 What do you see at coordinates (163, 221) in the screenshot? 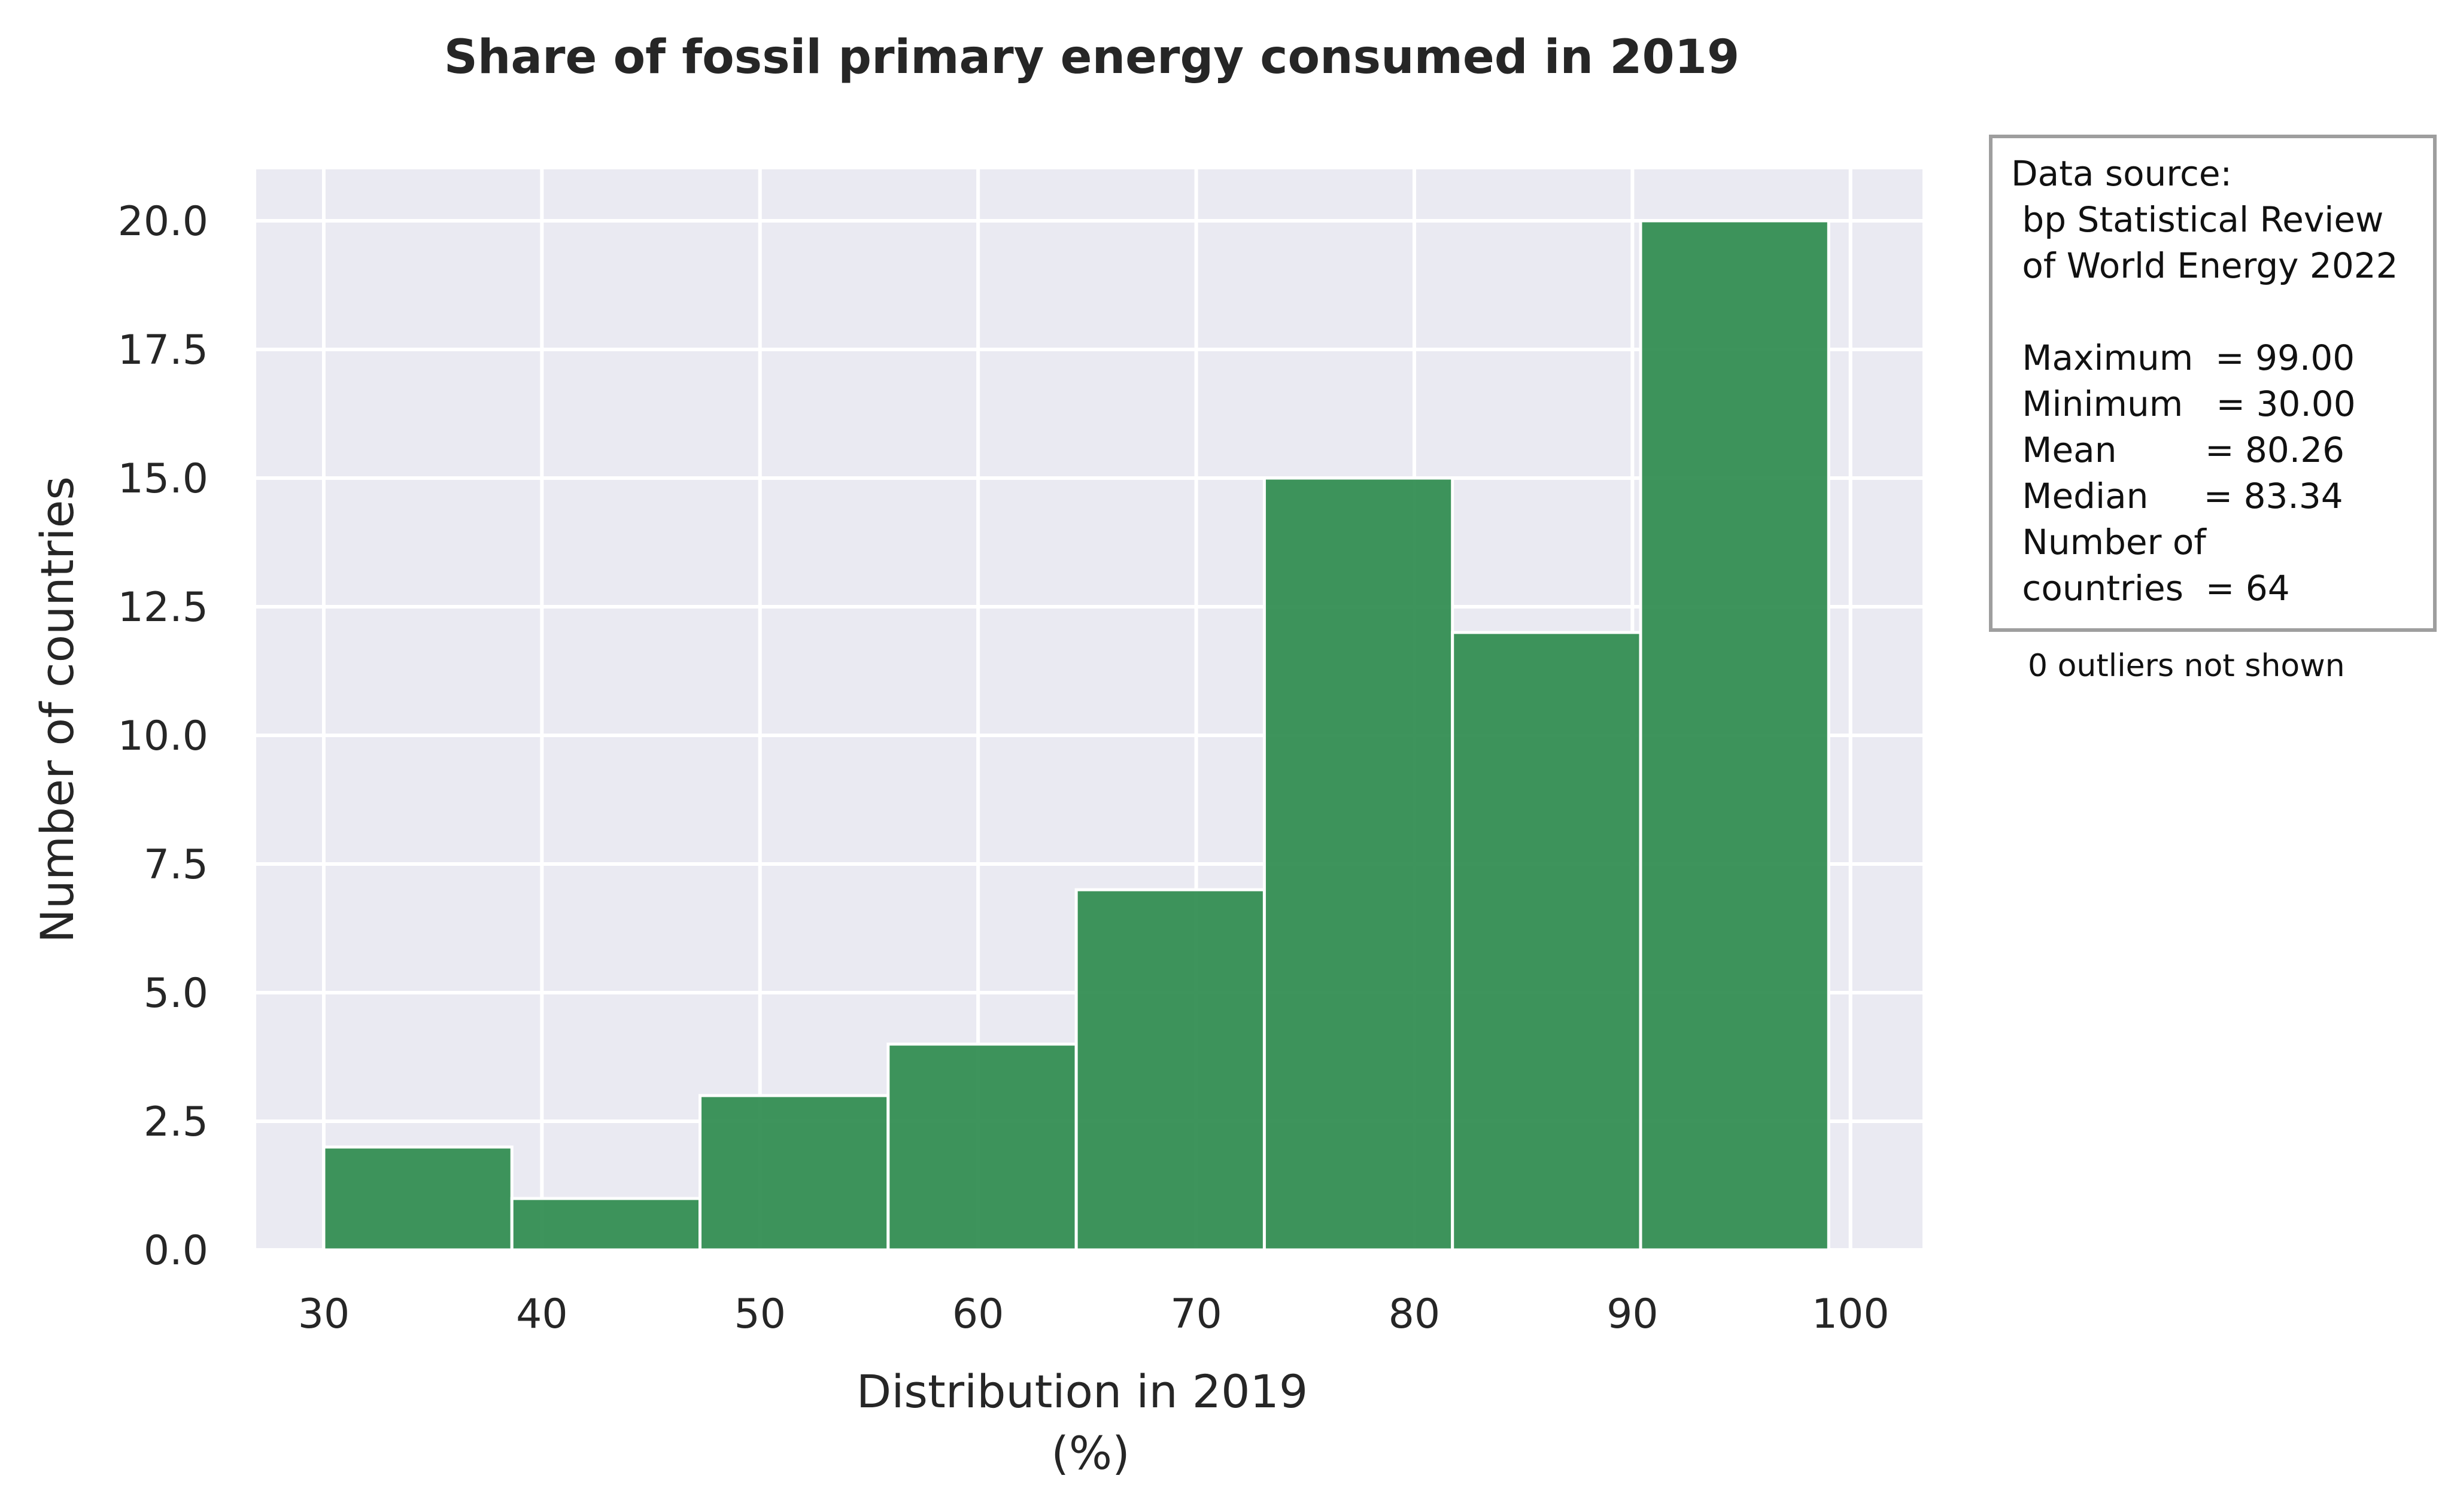
I see `y-tick-label: 20.0` at bounding box center [163, 221].